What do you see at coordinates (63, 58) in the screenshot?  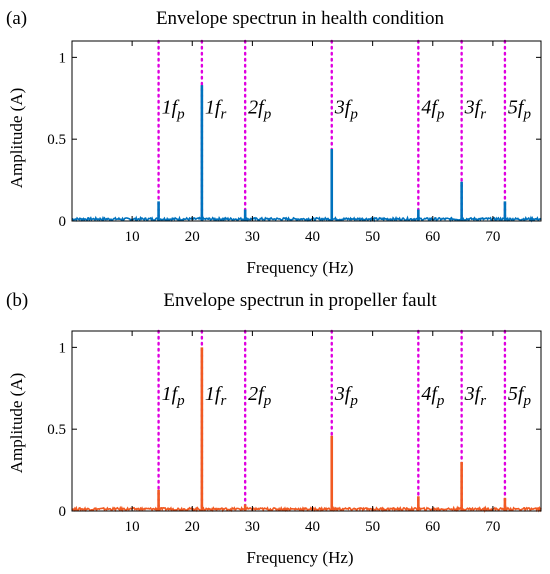 I see `panel-a-ytick-label-2: 1` at bounding box center [63, 58].